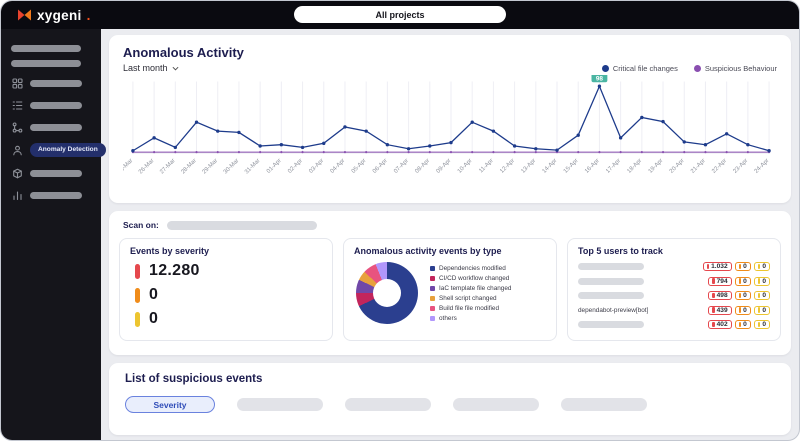 The image size is (800, 441). Describe the element at coordinates (465, 166) in the screenshot. I see `svg-text: 10-Apr` at that location.